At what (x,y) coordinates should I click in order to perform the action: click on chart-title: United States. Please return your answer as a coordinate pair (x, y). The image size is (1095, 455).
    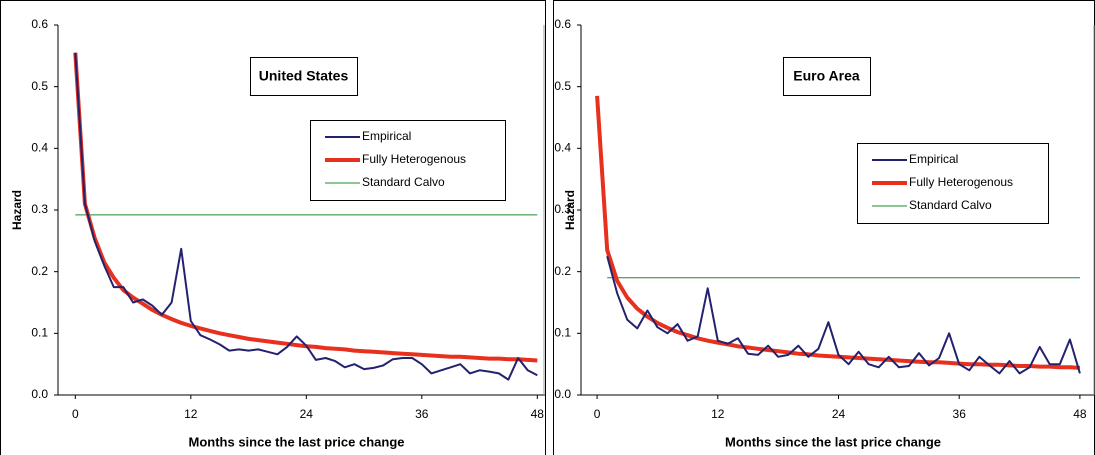
    Looking at the image, I should click on (304, 76).